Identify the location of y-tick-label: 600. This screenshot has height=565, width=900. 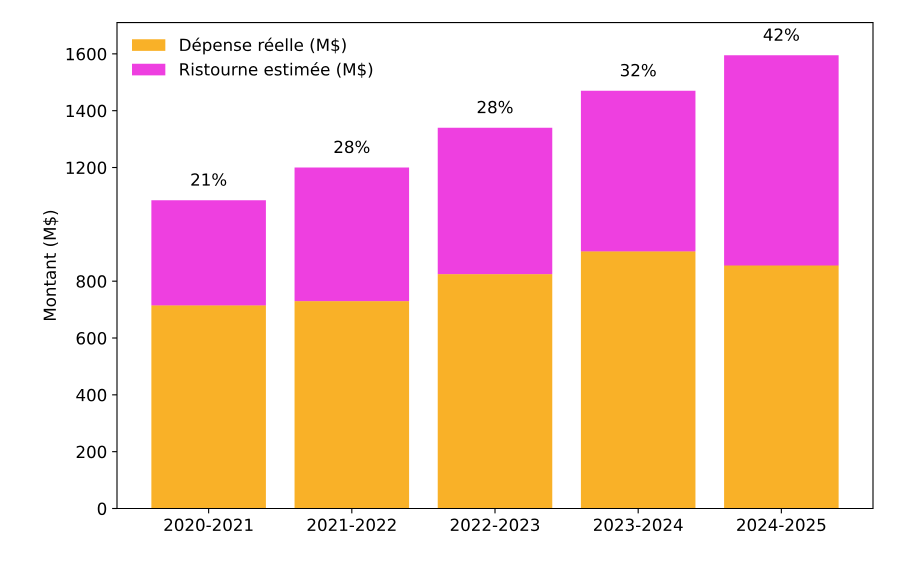
(91, 338).